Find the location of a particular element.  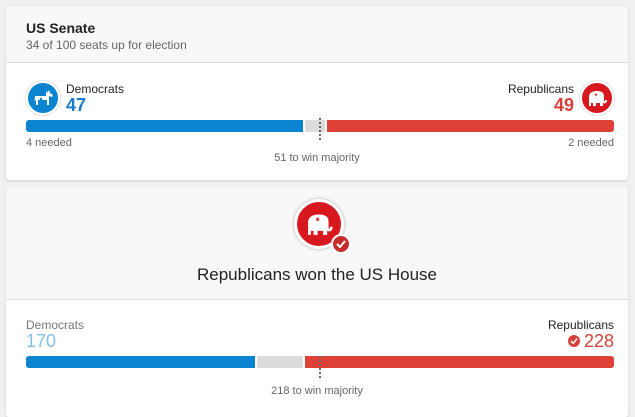

house-dem-label: Democrats is located at coordinates (55, 325).